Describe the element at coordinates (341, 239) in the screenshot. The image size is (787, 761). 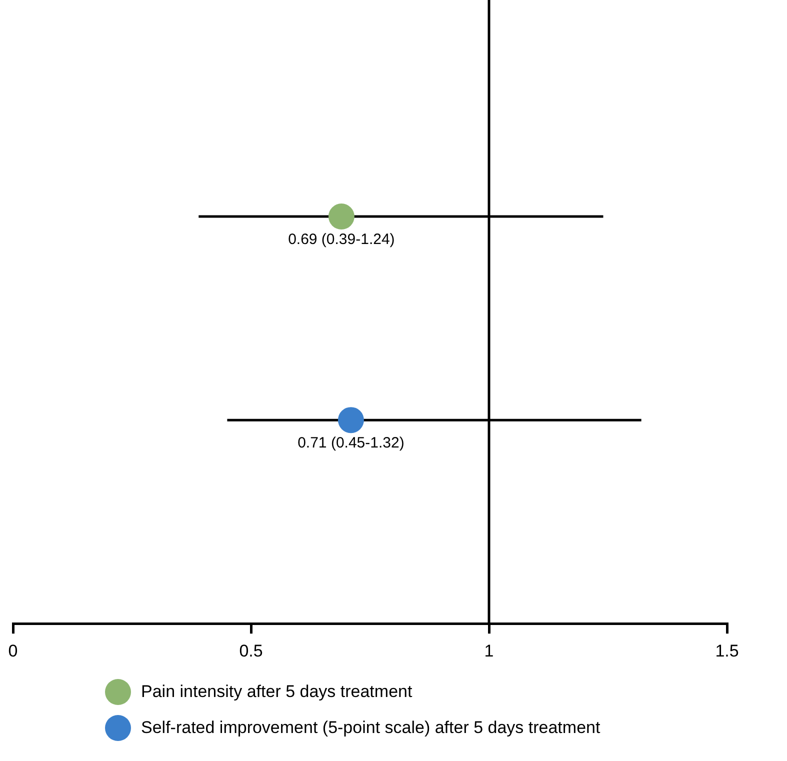
I see `data-label: 0.69 (0.39-1.24)` at that location.